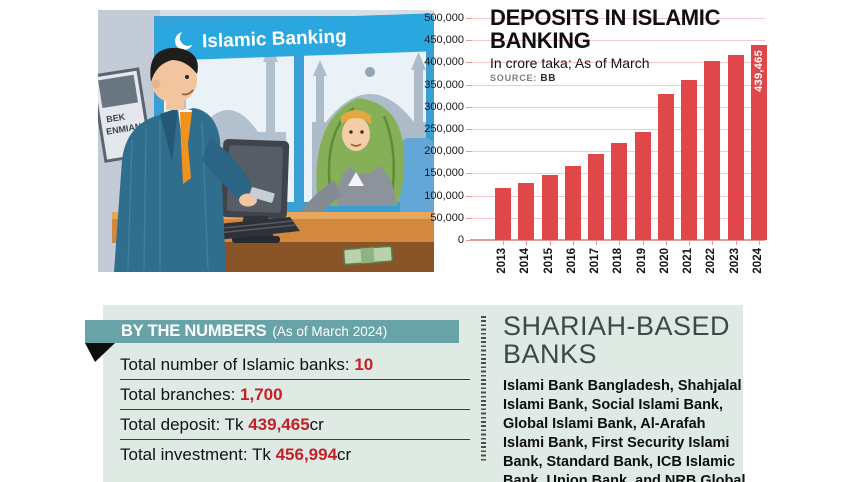  What do you see at coordinates (444, 151) in the screenshot?
I see `y-axis-label: 200,000` at bounding box center [444, 151].